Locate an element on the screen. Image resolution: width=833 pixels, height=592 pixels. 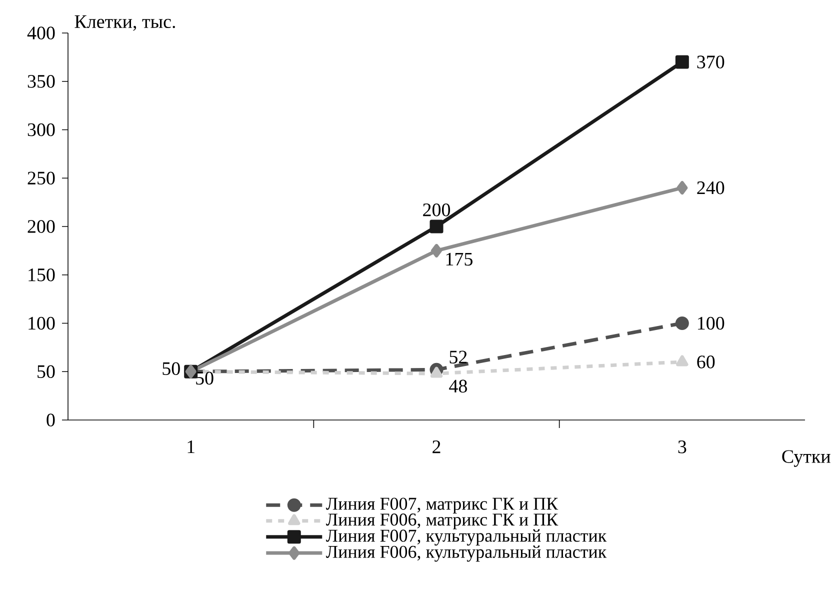
data-label: 175 is located at coordinates (459, 259).